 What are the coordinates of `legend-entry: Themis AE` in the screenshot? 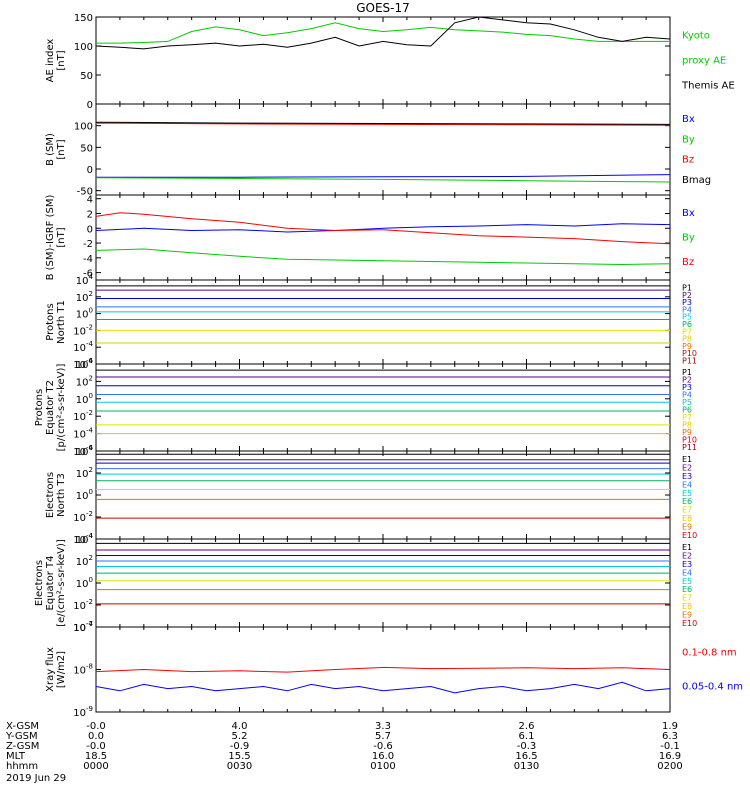 It's located at (708, 85).